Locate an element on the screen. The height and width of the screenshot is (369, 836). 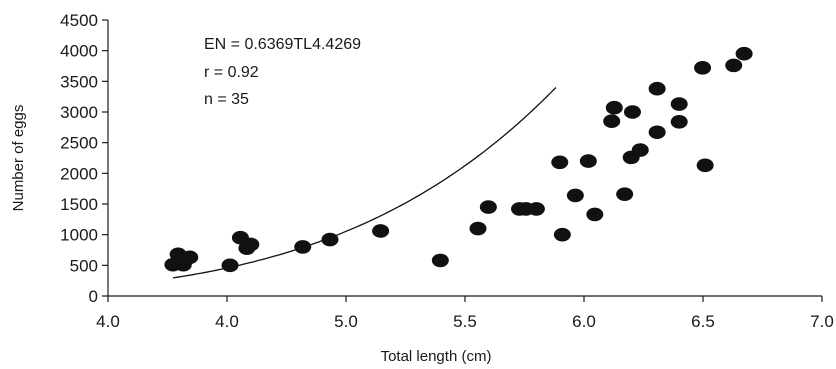
y-tick-label: 4000 is located at coordinates (79, 51).